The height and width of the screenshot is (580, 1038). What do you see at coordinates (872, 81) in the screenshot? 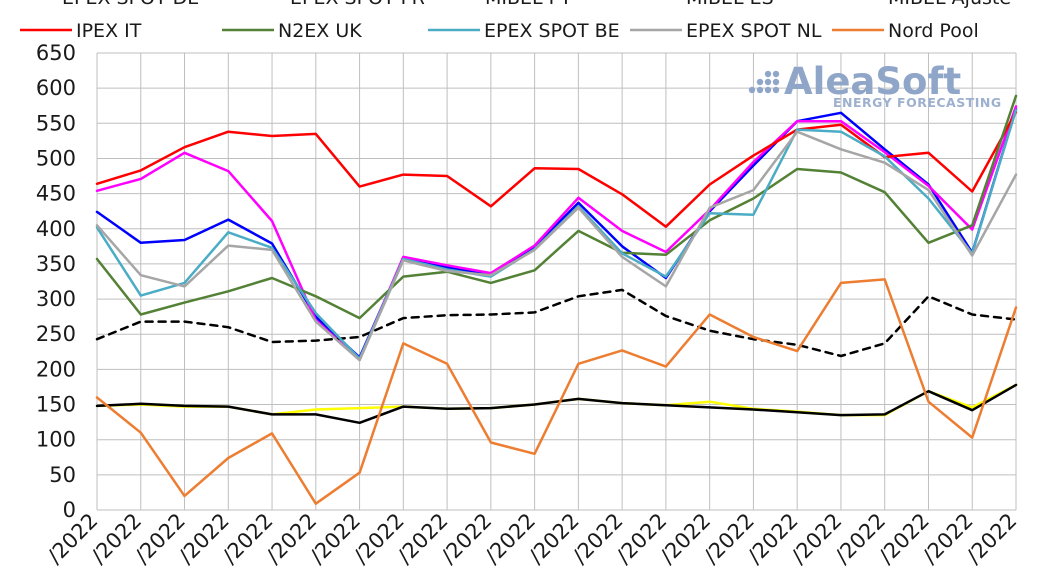
I see `logo-name: AleaSoft` at bounding box center [872, 81].